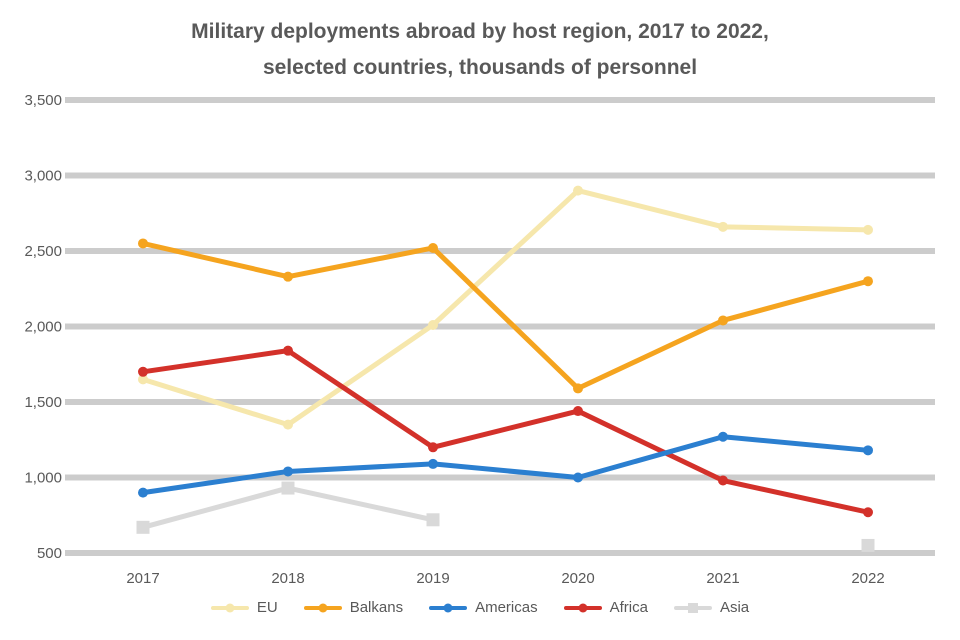 The width and height of the screenshot is (960, 640). I want to click on legend-item-americas: Americas, so click(483, 607).